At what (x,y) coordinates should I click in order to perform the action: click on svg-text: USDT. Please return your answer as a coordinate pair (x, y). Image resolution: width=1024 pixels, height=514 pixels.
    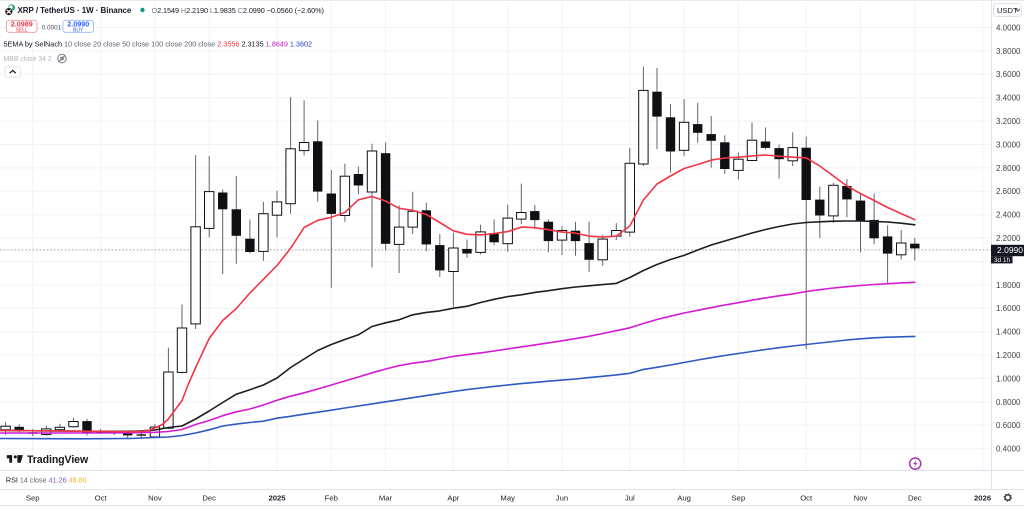
    Looking at the image, I should click on (1007, 10).